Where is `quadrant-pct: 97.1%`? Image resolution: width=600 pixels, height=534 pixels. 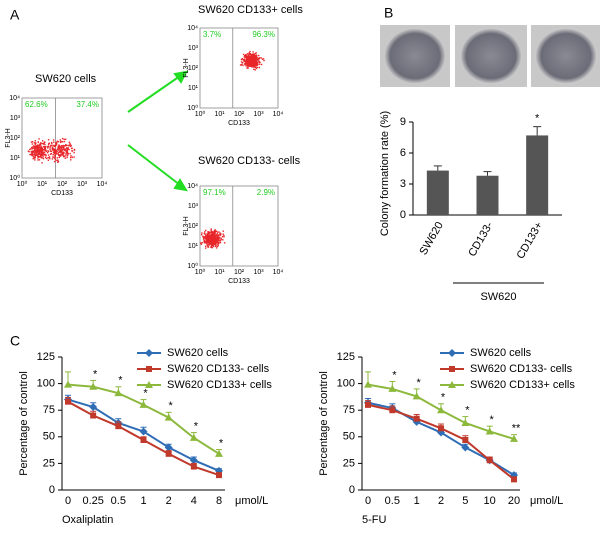 quadrant-pct: 97.1% is located at coordinates (214, 192).